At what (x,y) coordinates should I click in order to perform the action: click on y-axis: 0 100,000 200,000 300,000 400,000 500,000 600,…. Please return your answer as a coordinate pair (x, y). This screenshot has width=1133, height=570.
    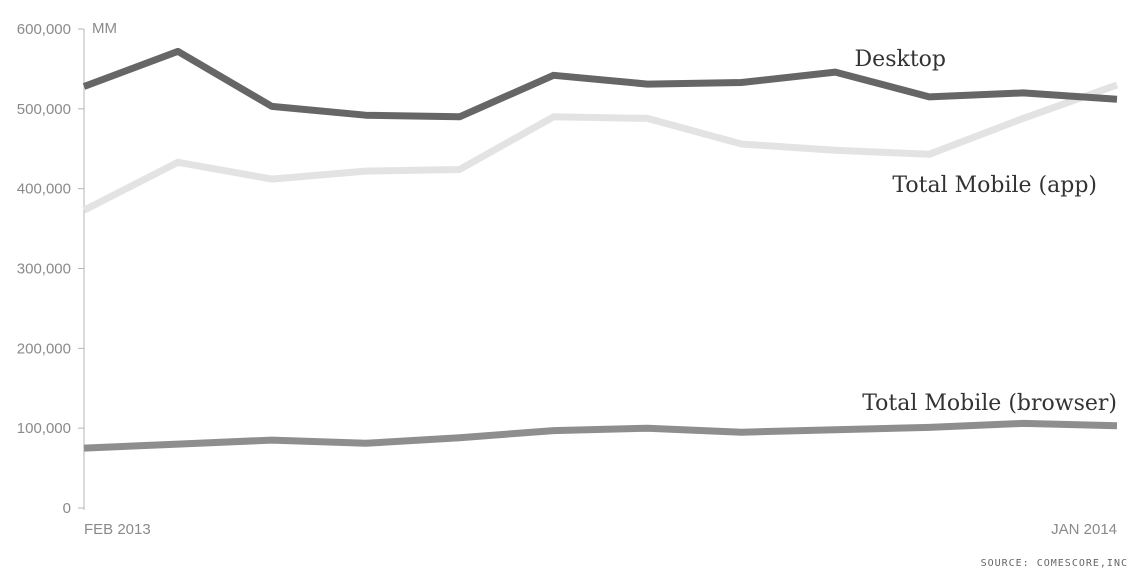
    Looking at the image, I should click on (51, 269).